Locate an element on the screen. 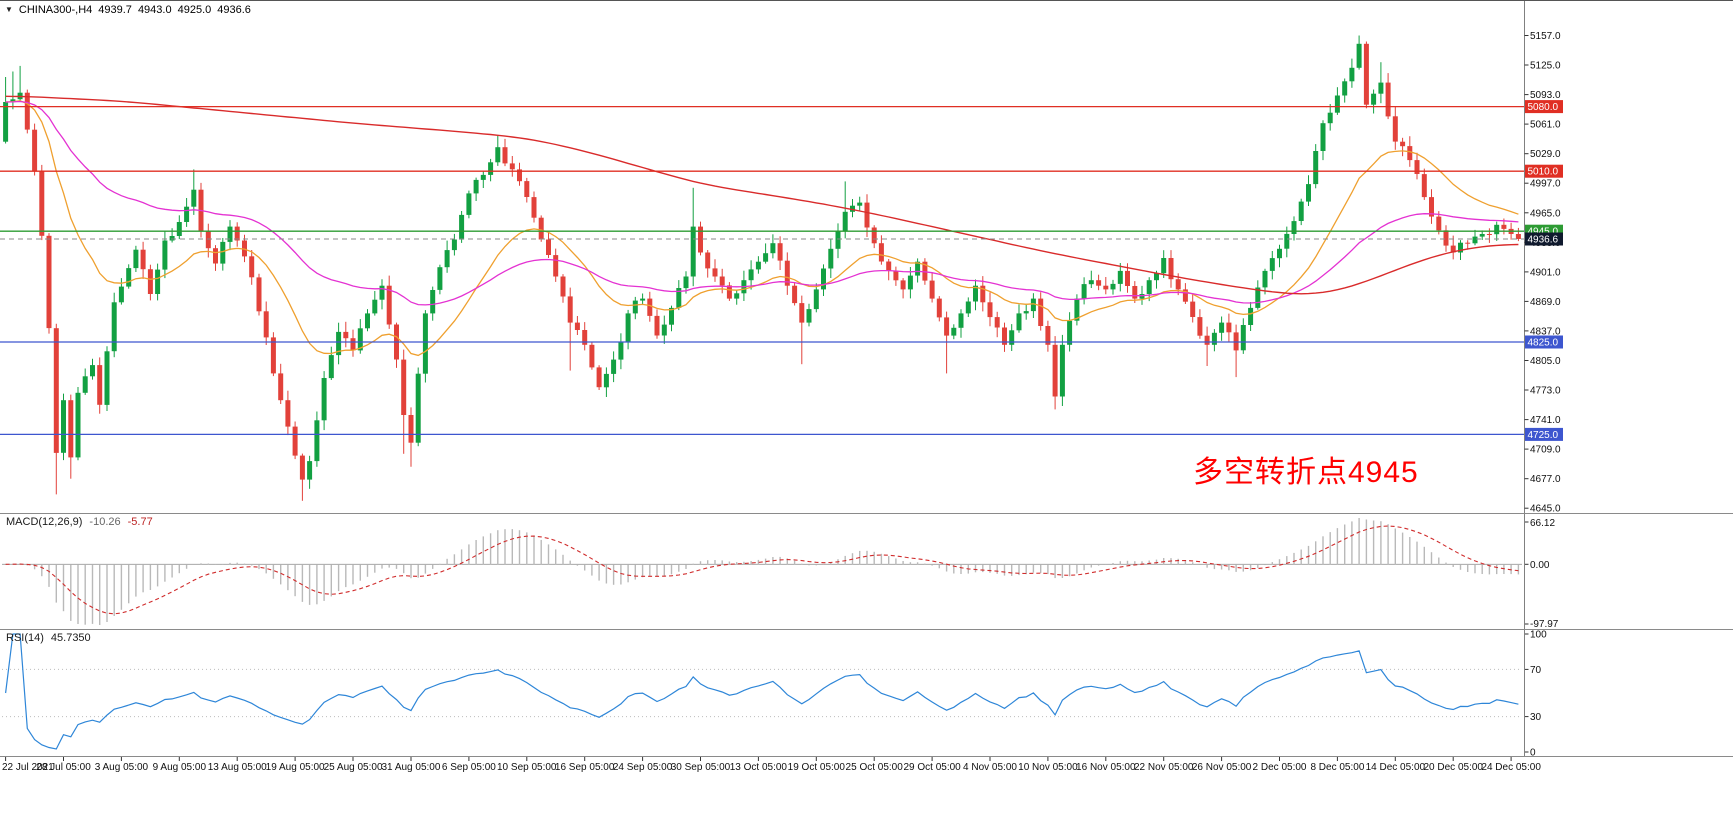 This screenshot has width=1733, height=840. time-axis-label: 14 Dec 05:00 is located at coordinates (1396, 767).